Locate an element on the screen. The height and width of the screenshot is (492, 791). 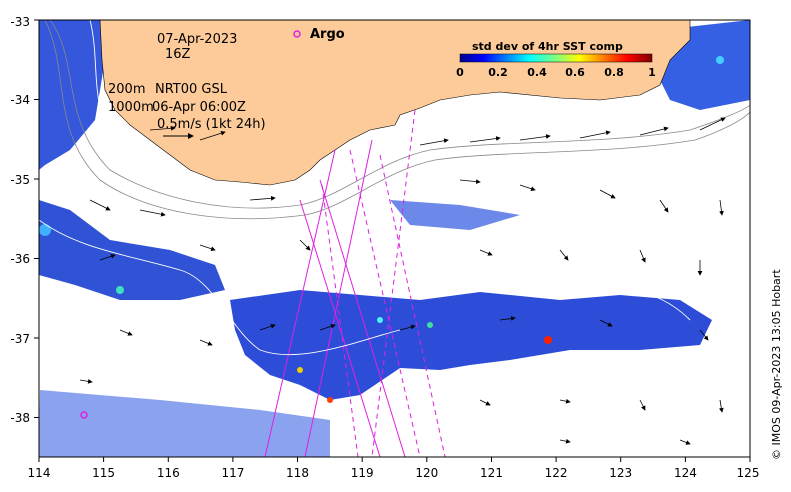
argo-float-marker is located at coordinates (84, 415).